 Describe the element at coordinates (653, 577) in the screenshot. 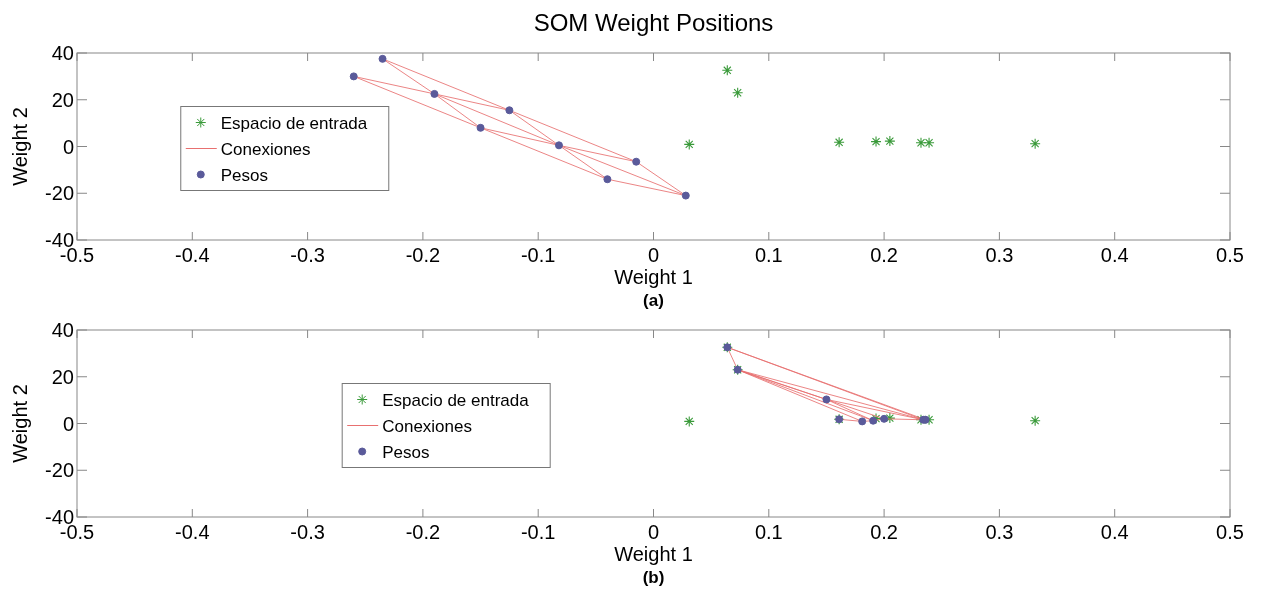

I see `text: (b)` at that location.